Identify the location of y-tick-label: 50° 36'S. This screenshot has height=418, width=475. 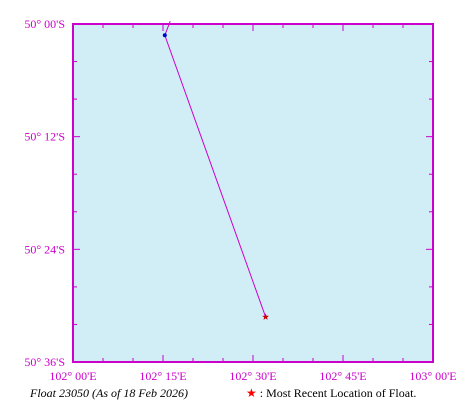
(44, 362).